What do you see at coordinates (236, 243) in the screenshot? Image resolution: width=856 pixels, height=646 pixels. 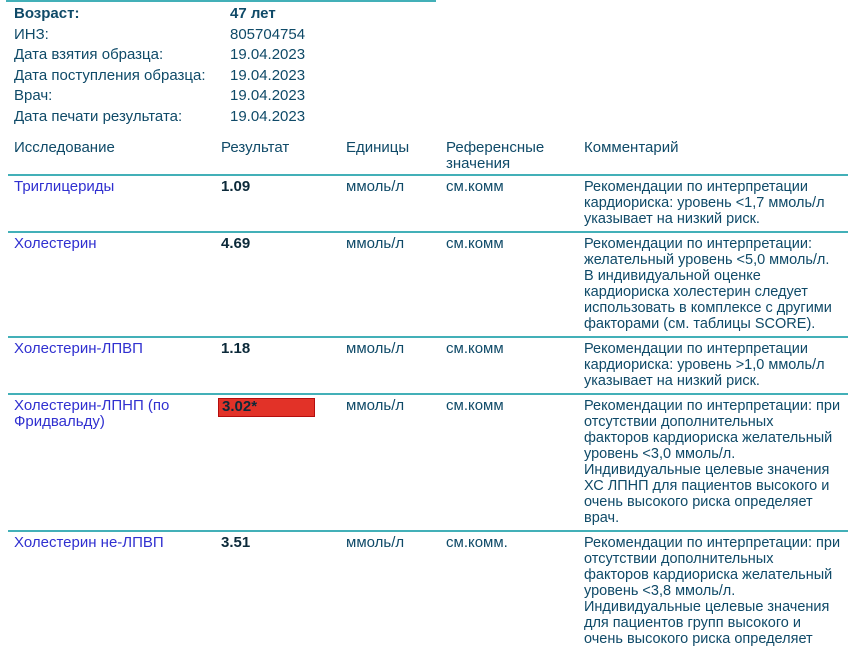 I see `result-value: 4.69` at bounding box center [236, 243].